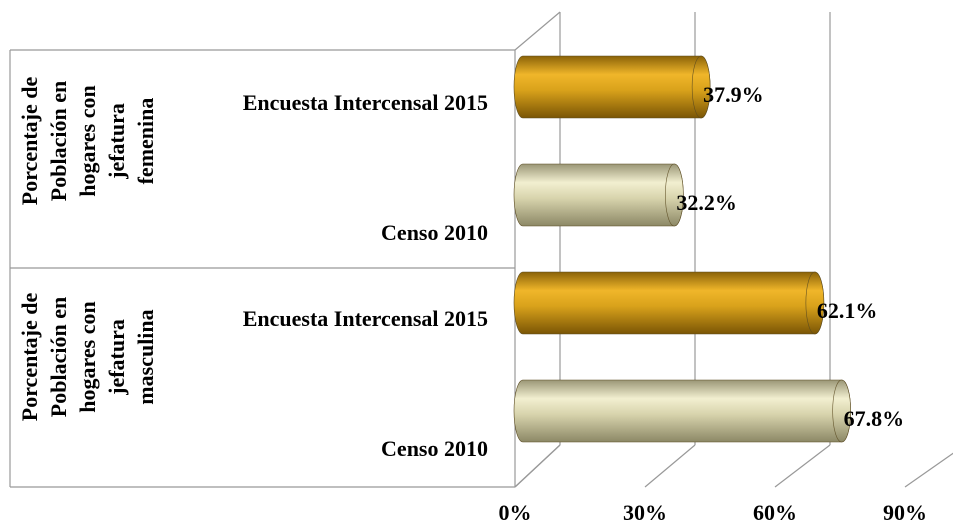  I want to click on x-tick-label: 0%, so click(515, 512).